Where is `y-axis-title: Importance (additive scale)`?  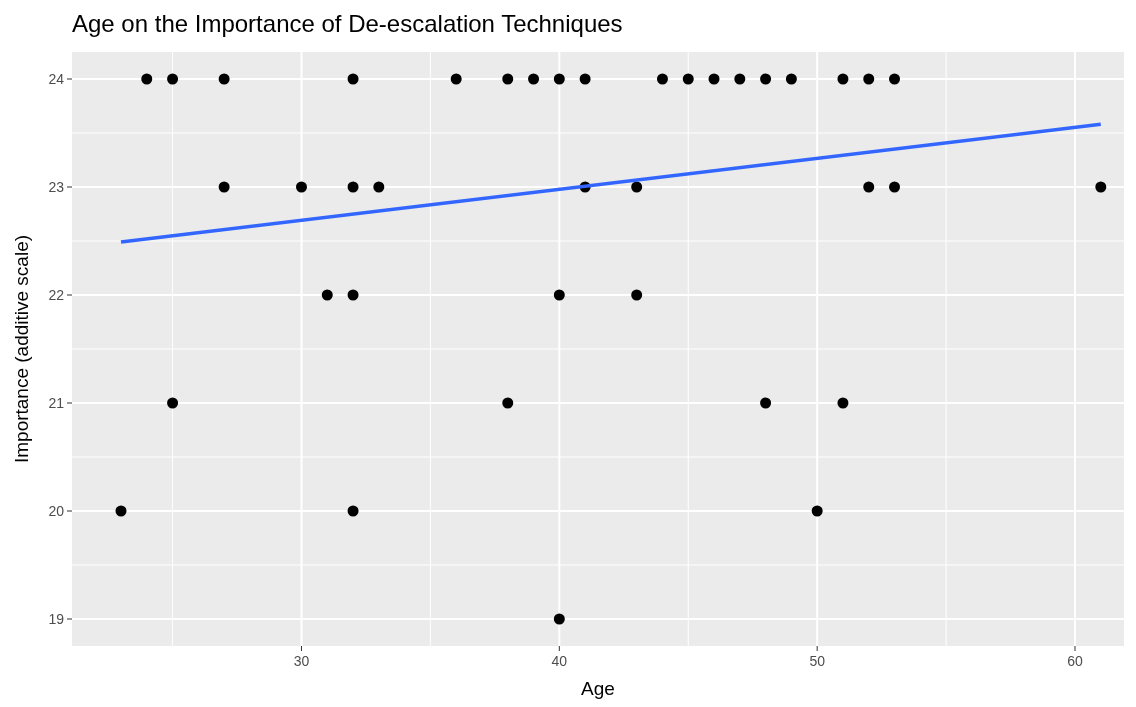 y-axis-title: Importance (additive scale) is located at coordinates (21, 349).